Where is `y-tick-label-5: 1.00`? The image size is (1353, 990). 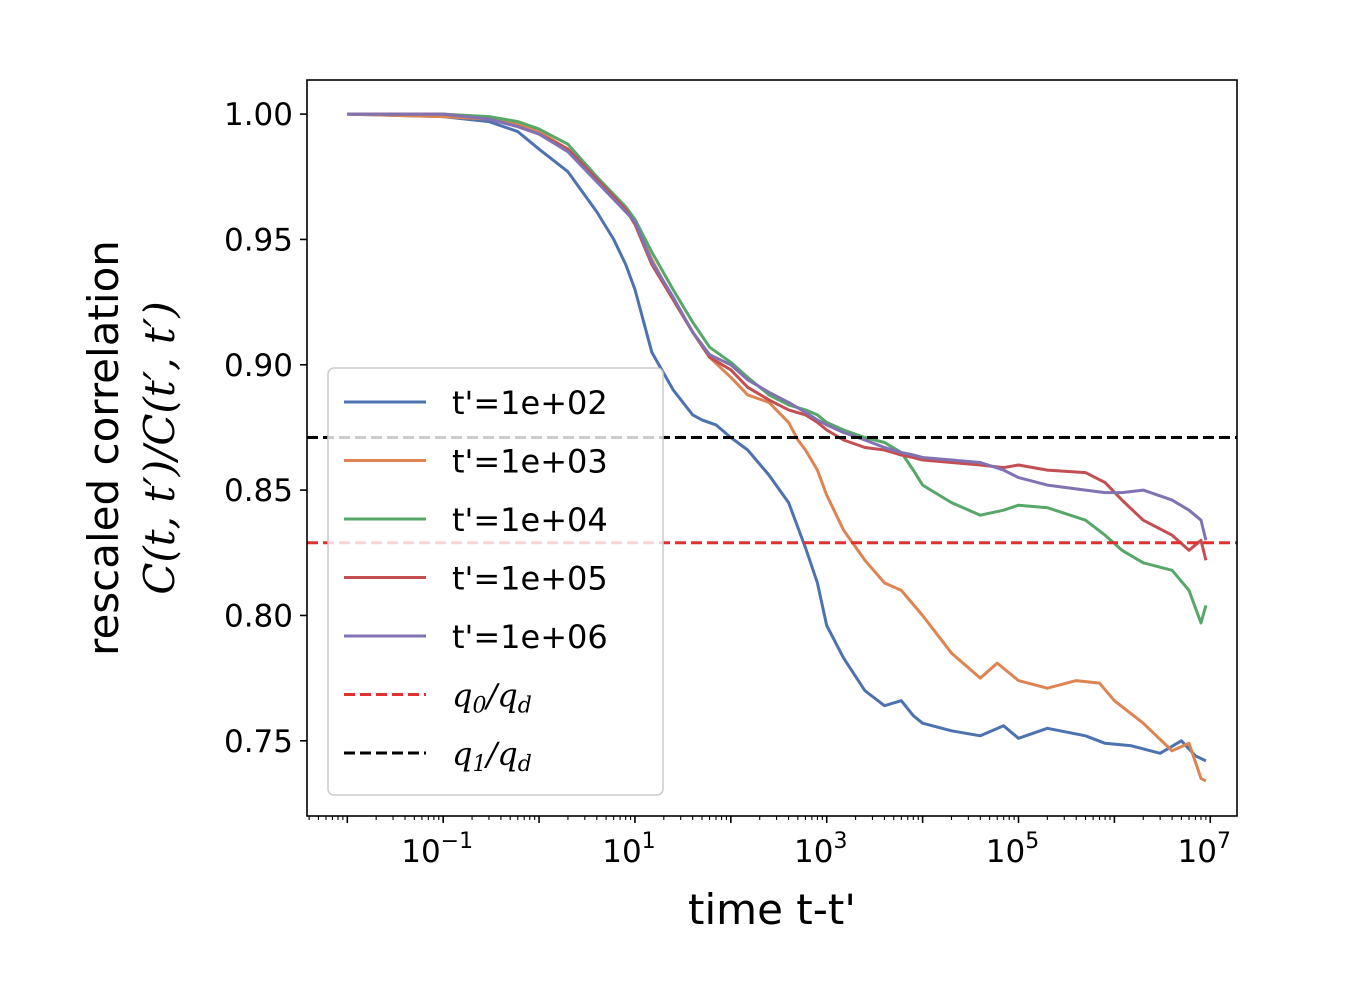
y-tick-label-5: 1.00 is located at coordinates (258, 115).